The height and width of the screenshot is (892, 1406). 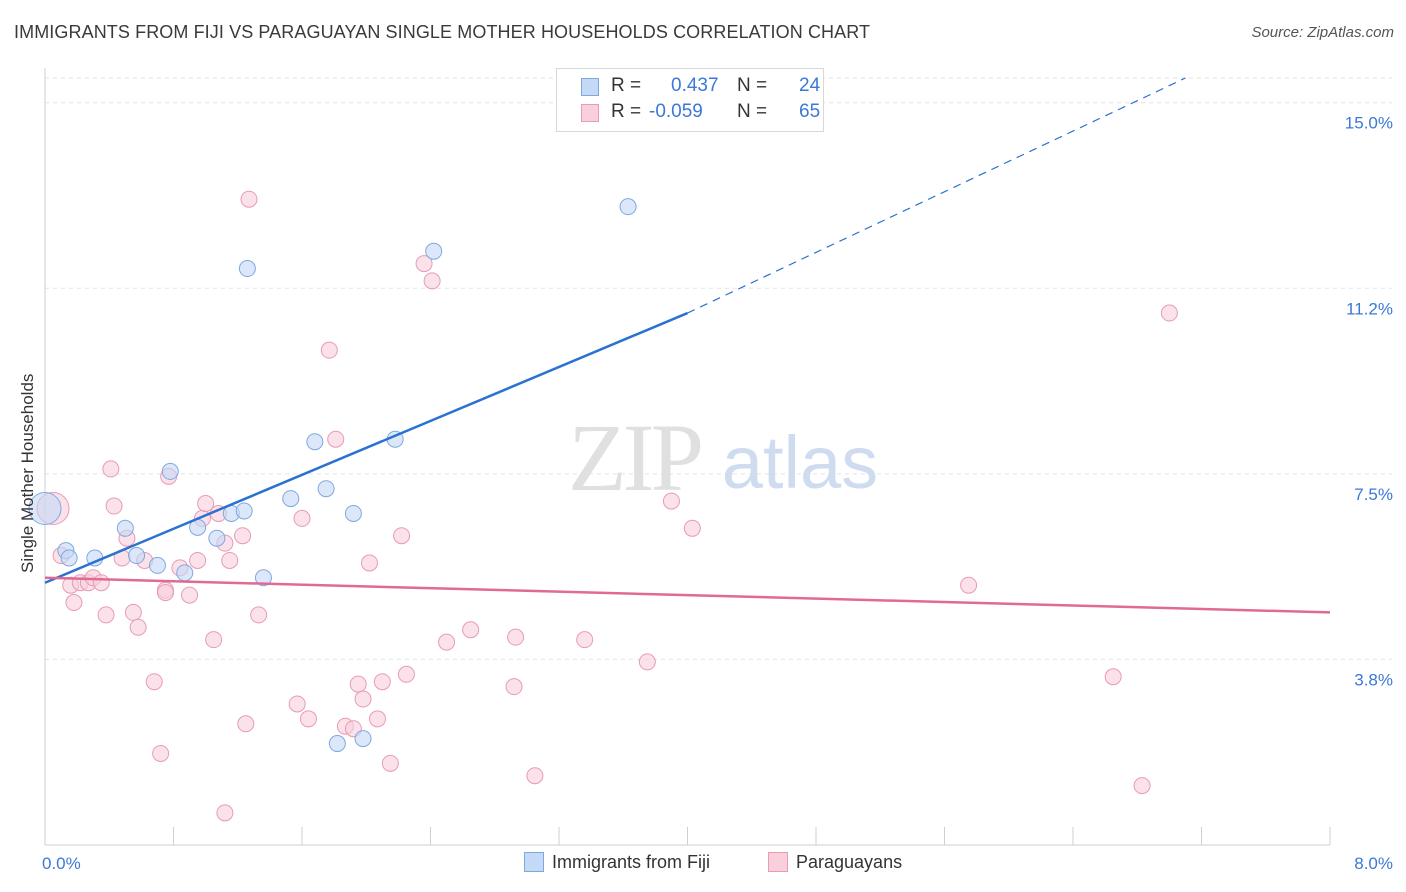 I want to click on x-tick-label-start: 0.0%, so click(x=61, y=863).